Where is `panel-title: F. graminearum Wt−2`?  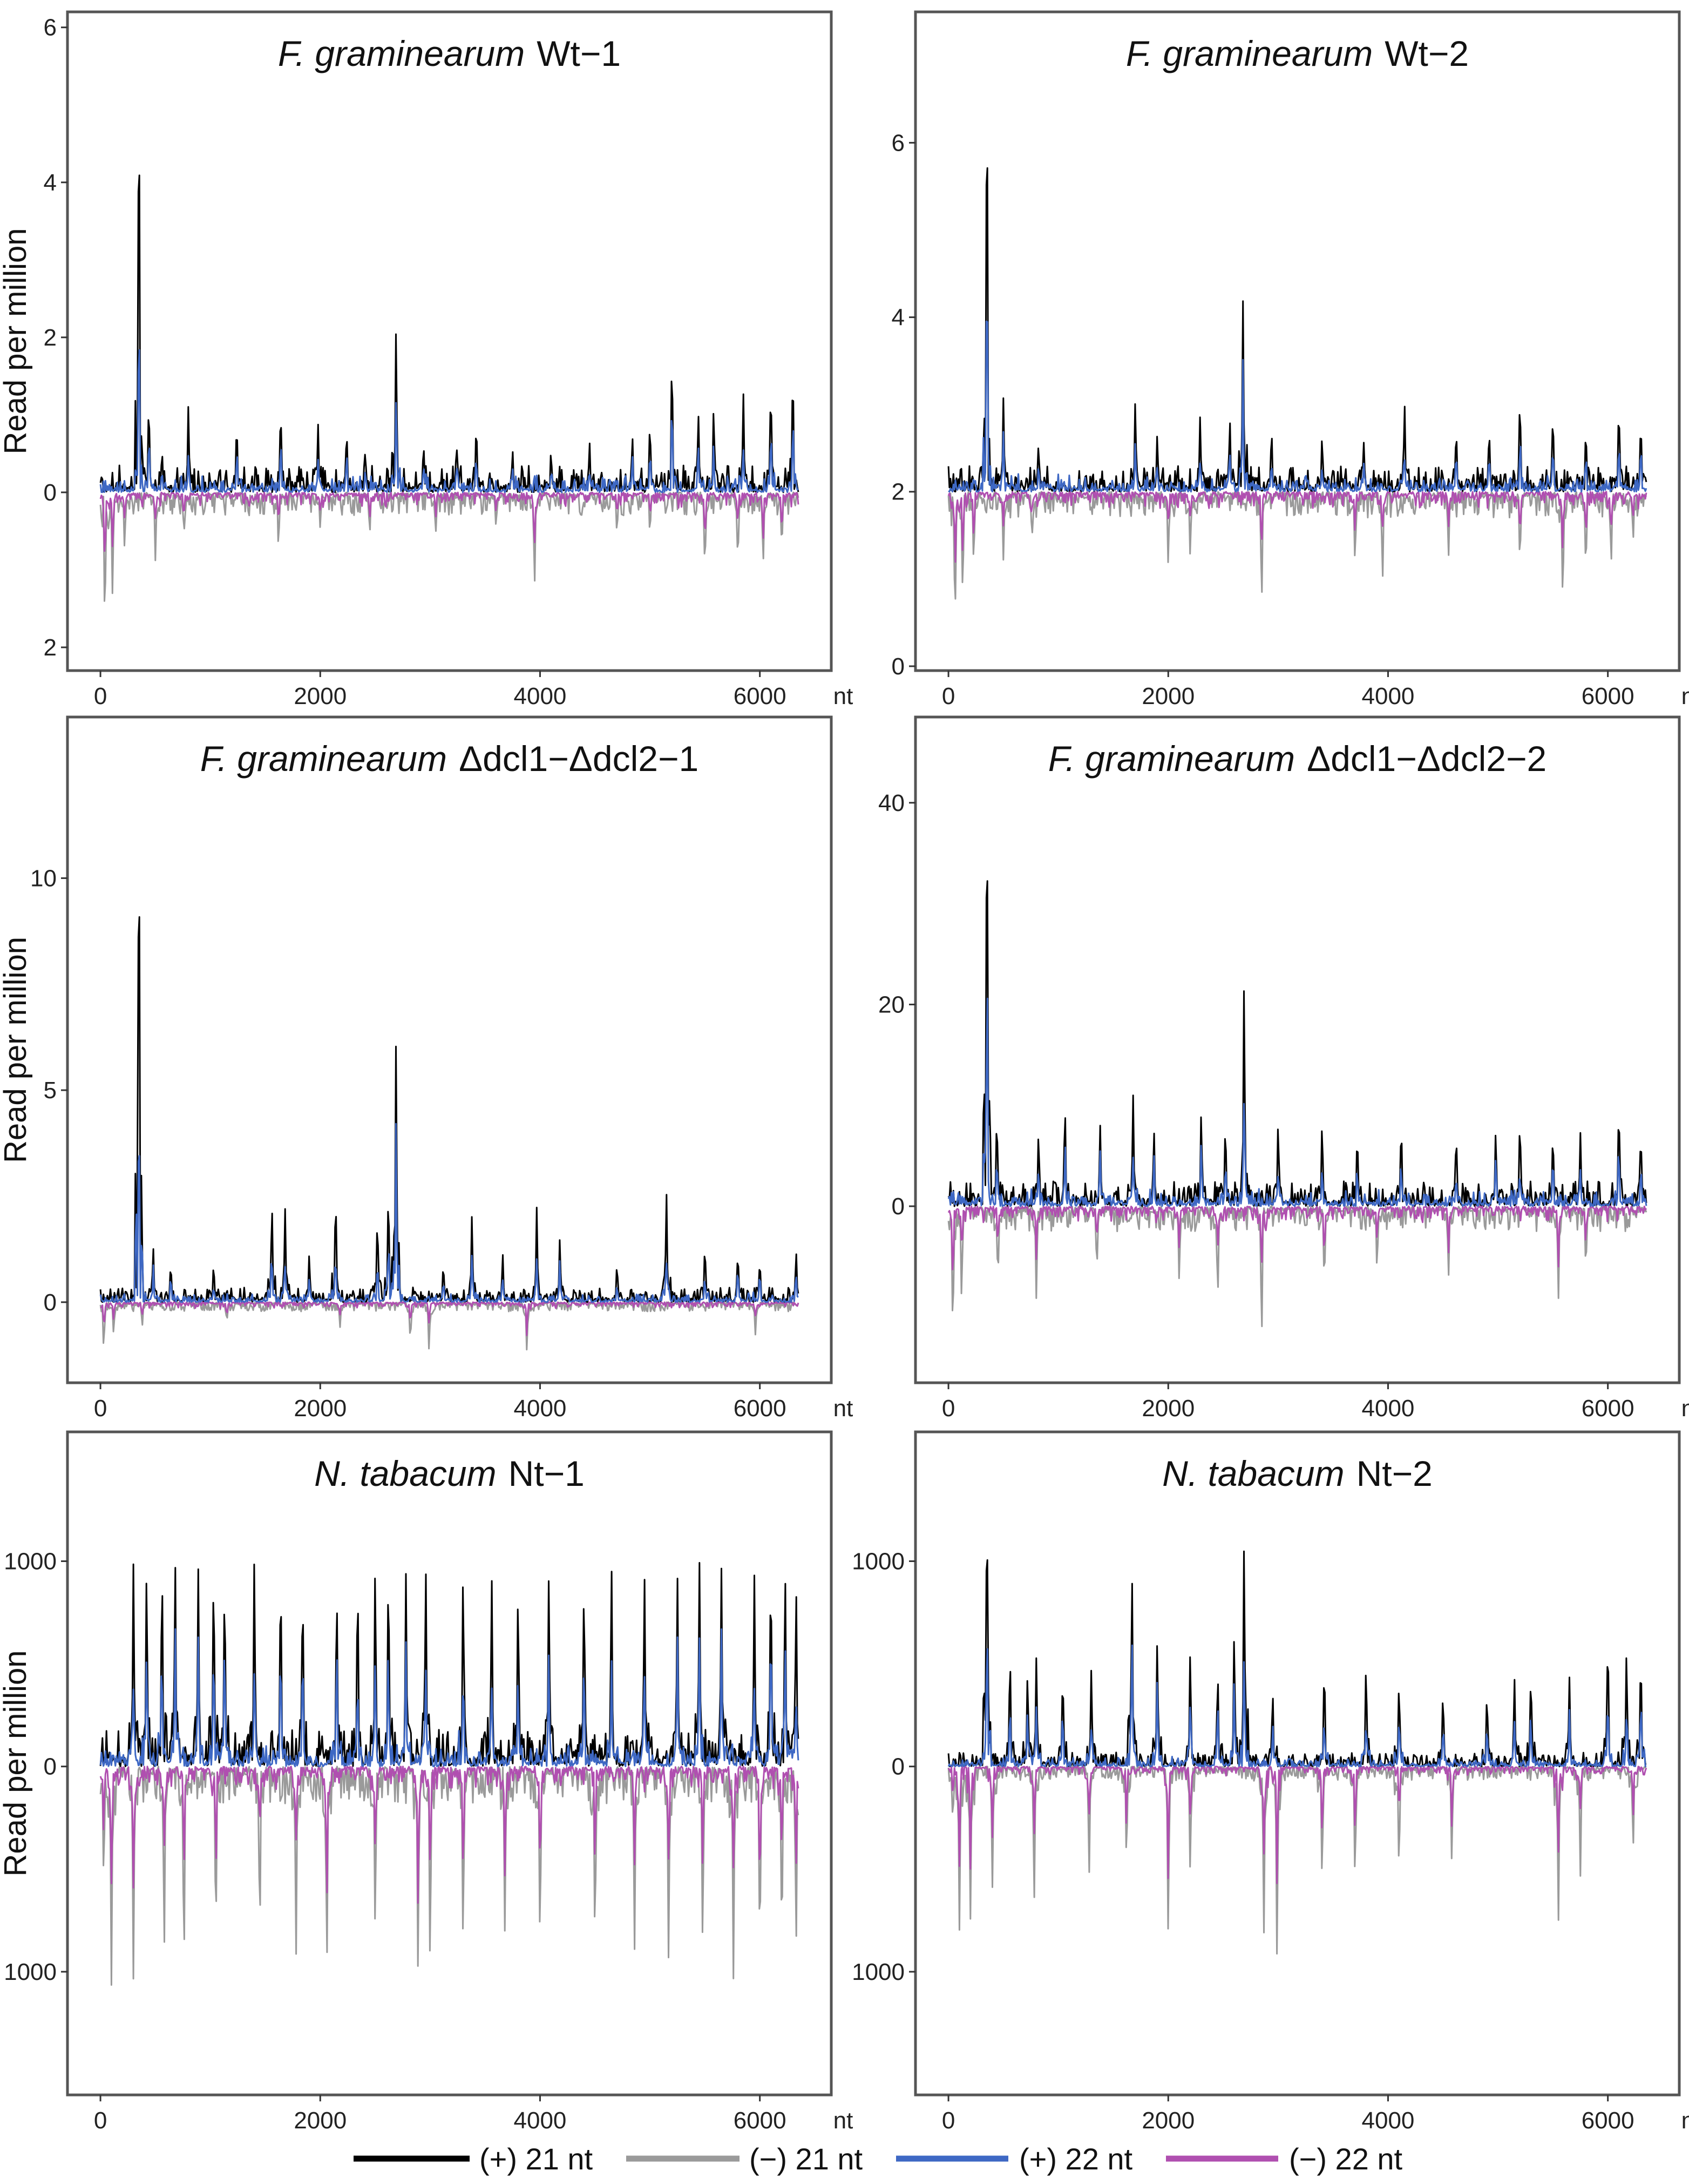 panel-title: F. graminearum Wt−2 is located at coordinates (1297, 53).